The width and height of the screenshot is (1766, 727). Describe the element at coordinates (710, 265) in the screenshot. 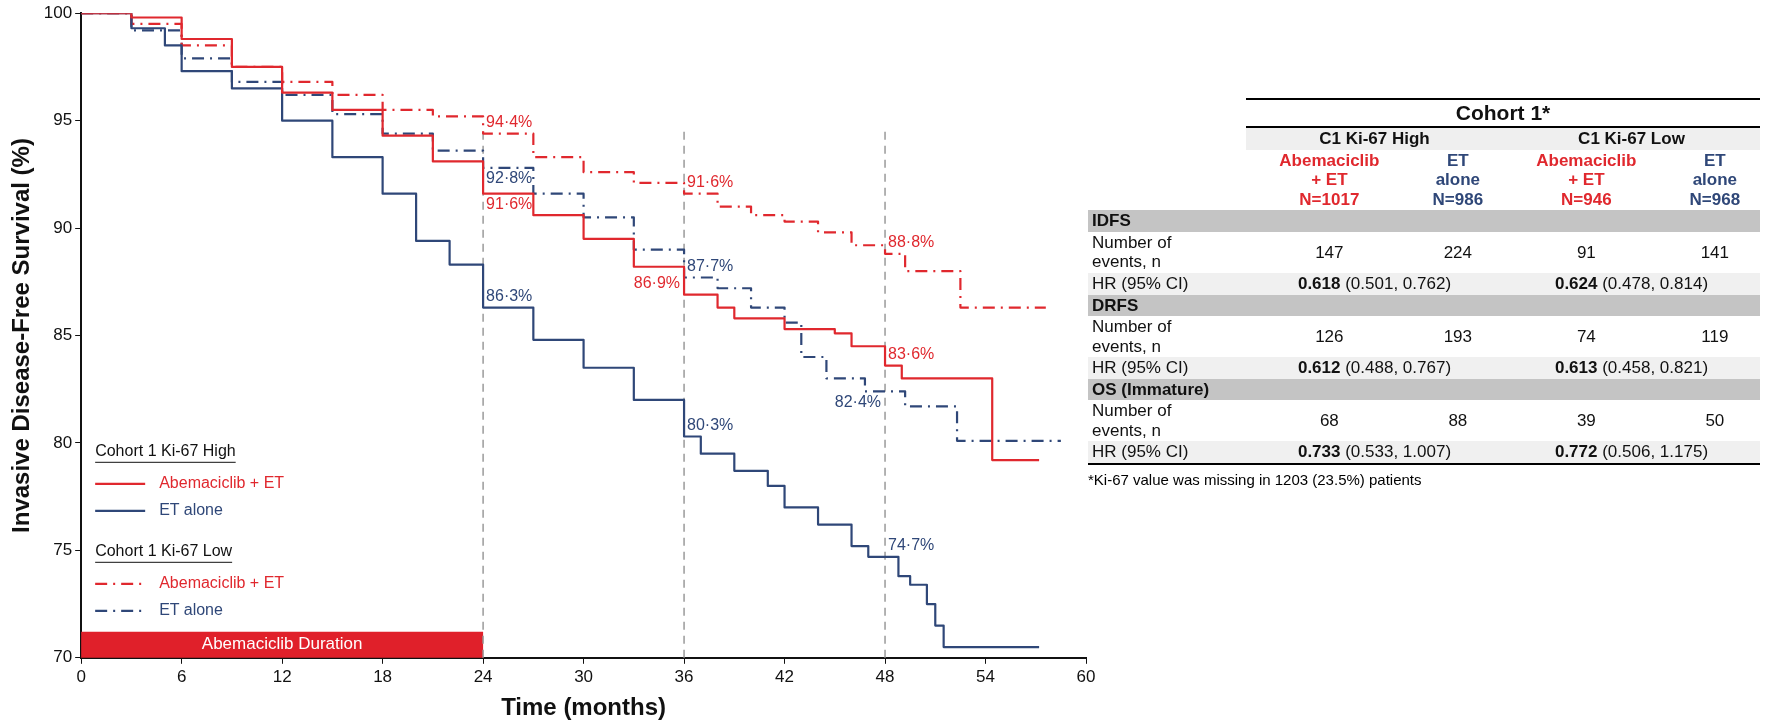

I see `annotation: 87·7%` at that location.